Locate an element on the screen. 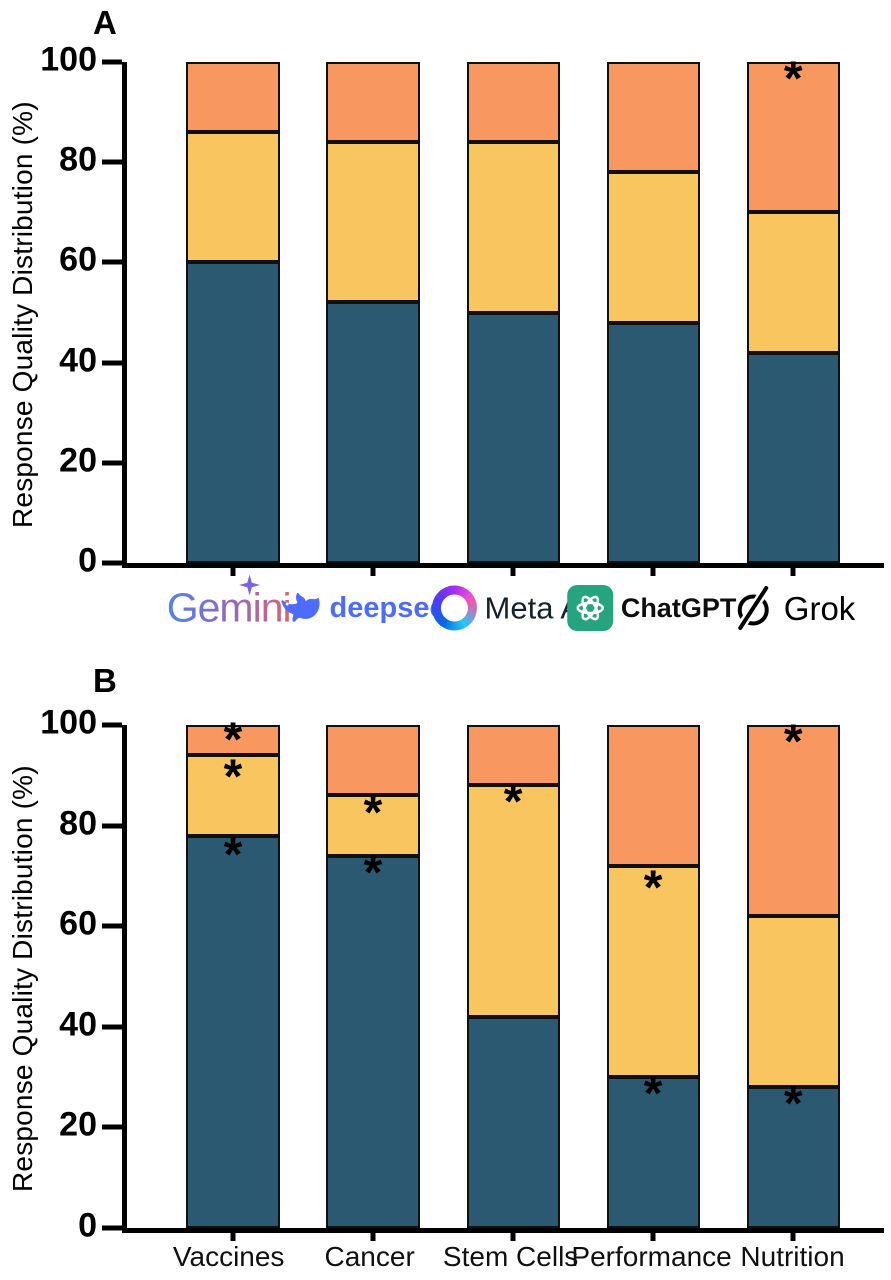 The width and height of the screenshot is (891, 1280). x-category-label-stem-cells: Stem Cells is located at coordinates (510, 1256).